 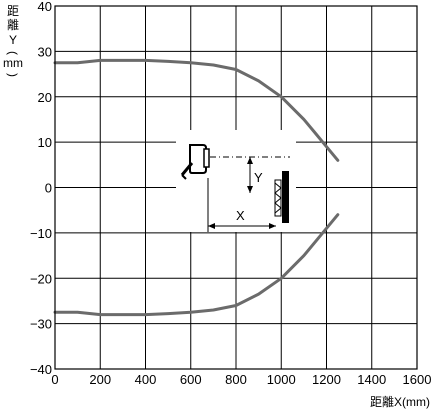 I want to click on y-axis-label-char: Y, so click(x=13, y=40).